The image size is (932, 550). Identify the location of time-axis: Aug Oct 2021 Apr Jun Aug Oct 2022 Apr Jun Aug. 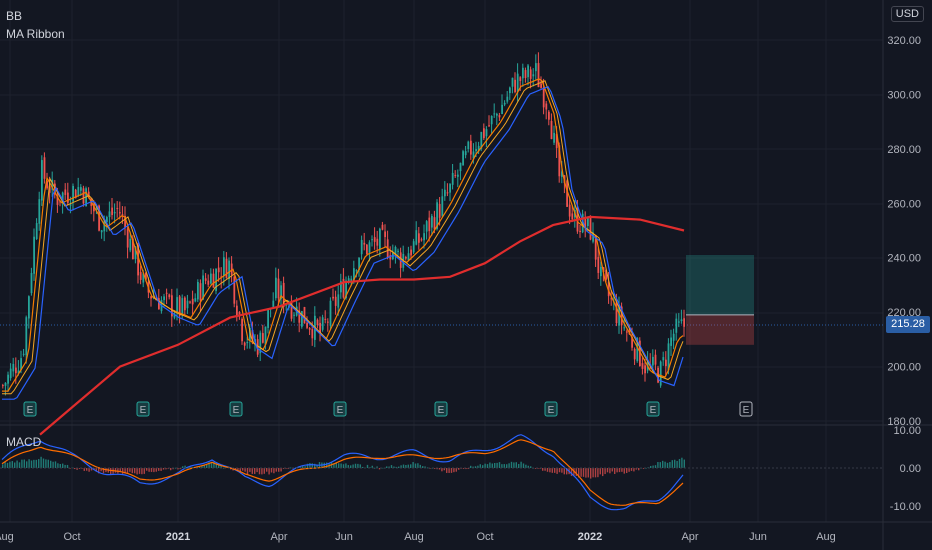
(418, 537).